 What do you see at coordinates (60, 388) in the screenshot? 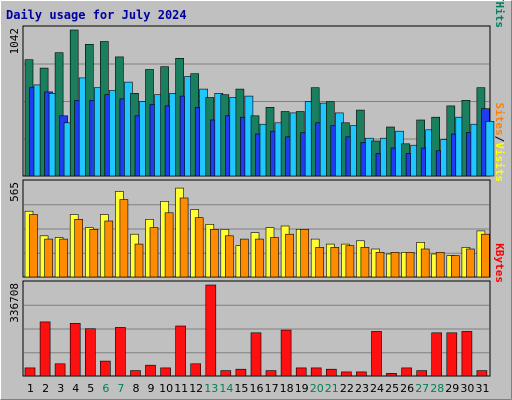
I see `x-tick-label-3: 3` at bounding box center [60, 388].